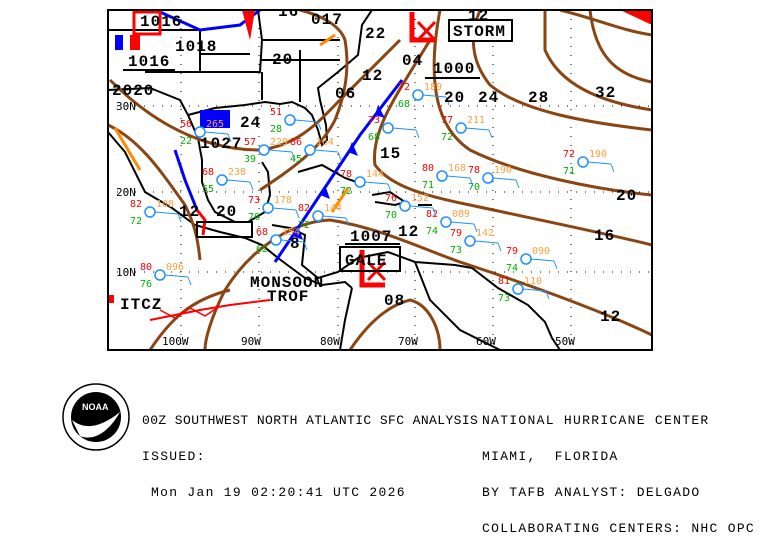 This screenshot has height=547, width=760. I want to click on lon-label: 80W, so click(330, 341).